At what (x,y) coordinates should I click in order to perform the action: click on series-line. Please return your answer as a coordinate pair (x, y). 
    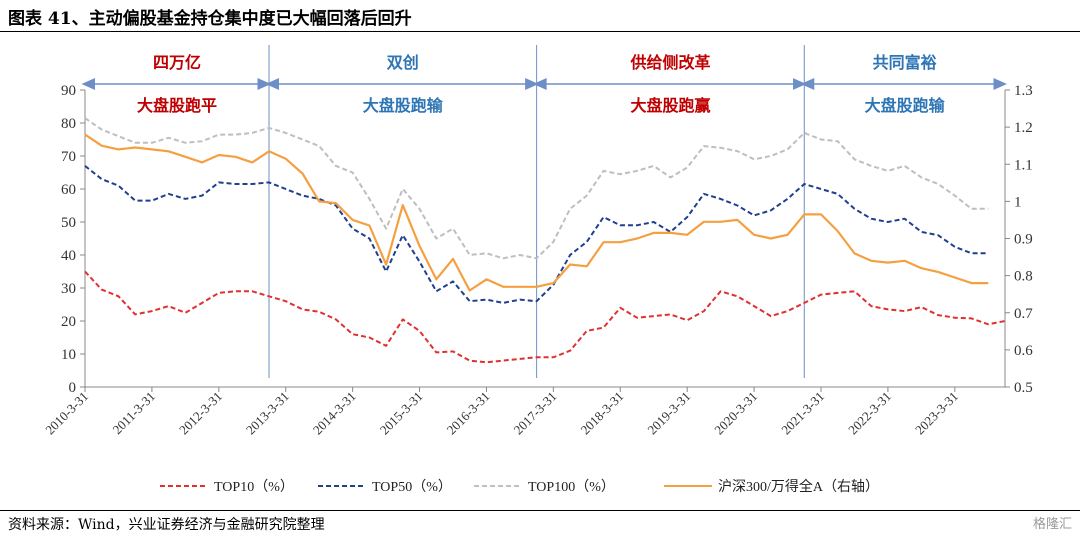
    Looking at the image, I should click on (545, 317).